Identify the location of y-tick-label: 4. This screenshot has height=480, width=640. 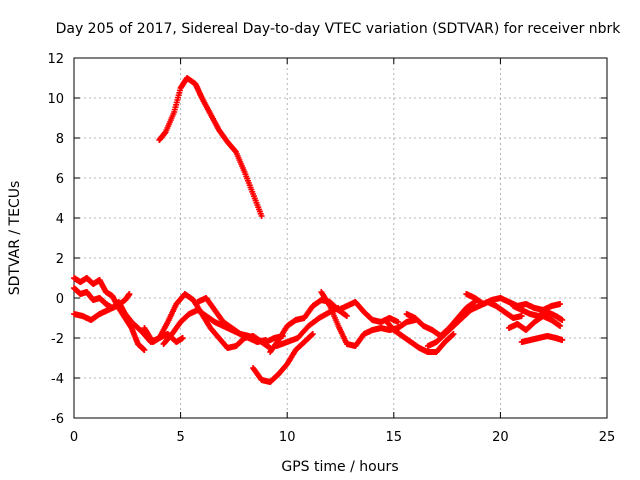
(60, 219).